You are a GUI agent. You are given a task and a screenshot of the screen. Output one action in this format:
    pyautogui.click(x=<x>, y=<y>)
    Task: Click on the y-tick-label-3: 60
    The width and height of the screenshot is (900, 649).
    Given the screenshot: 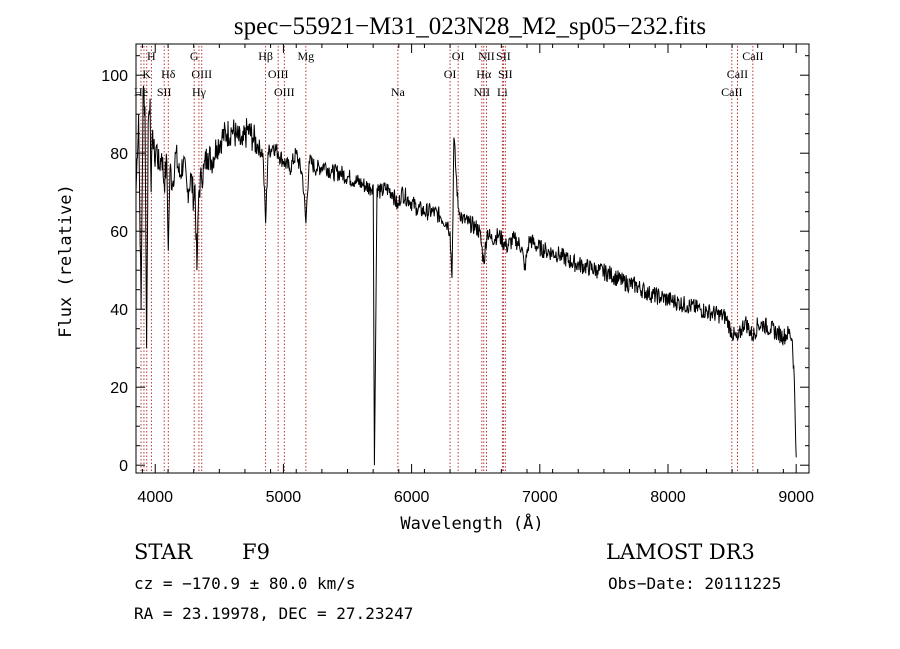 What is the action you would take?
    pyautogui.click(x=119, y=232)
    